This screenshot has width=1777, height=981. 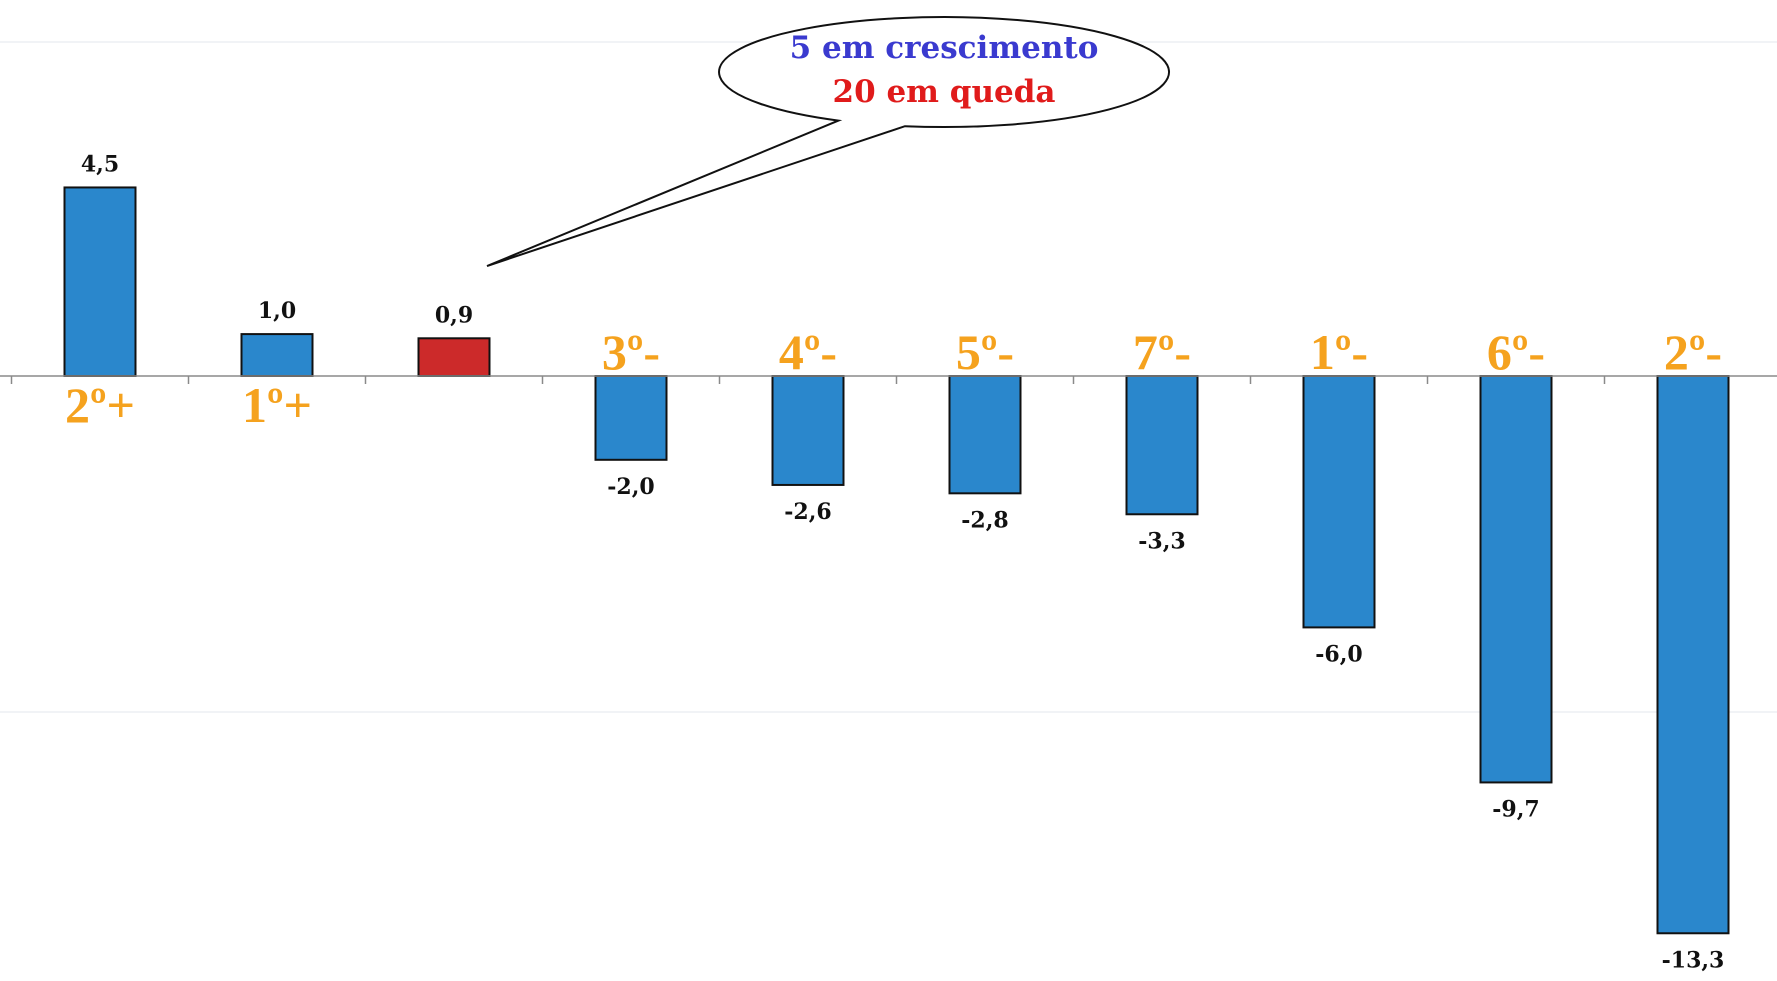 What do you see at coordinates (807, 512) in the screenshot?
I see `value-label: -2,6` at bounding box center [807, 512].